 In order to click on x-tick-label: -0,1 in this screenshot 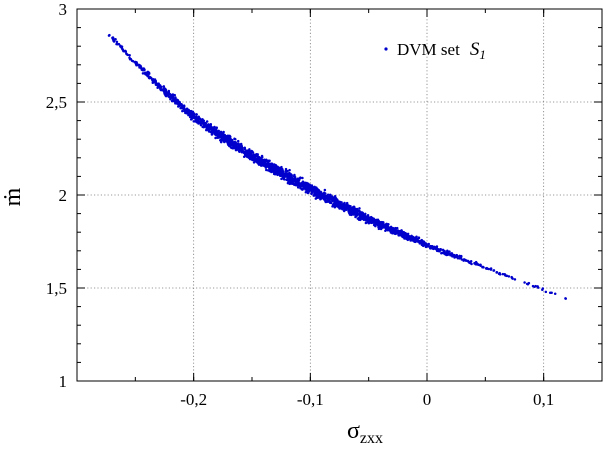, I will do `click(310, 399)`.